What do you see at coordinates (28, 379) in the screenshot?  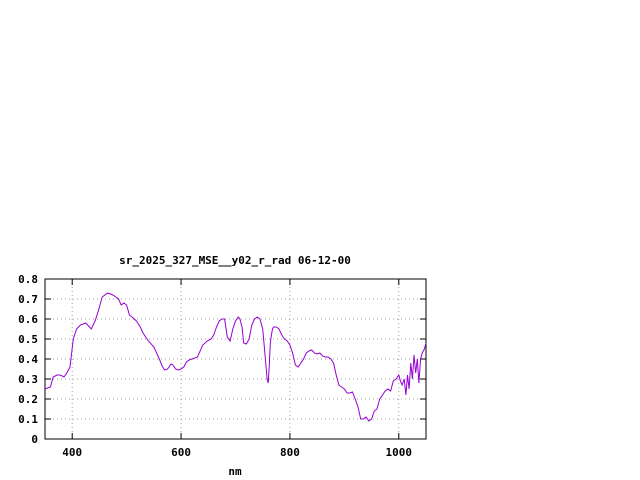 I see `y-tick-label: 0.3` at bounding box center [28, 379].